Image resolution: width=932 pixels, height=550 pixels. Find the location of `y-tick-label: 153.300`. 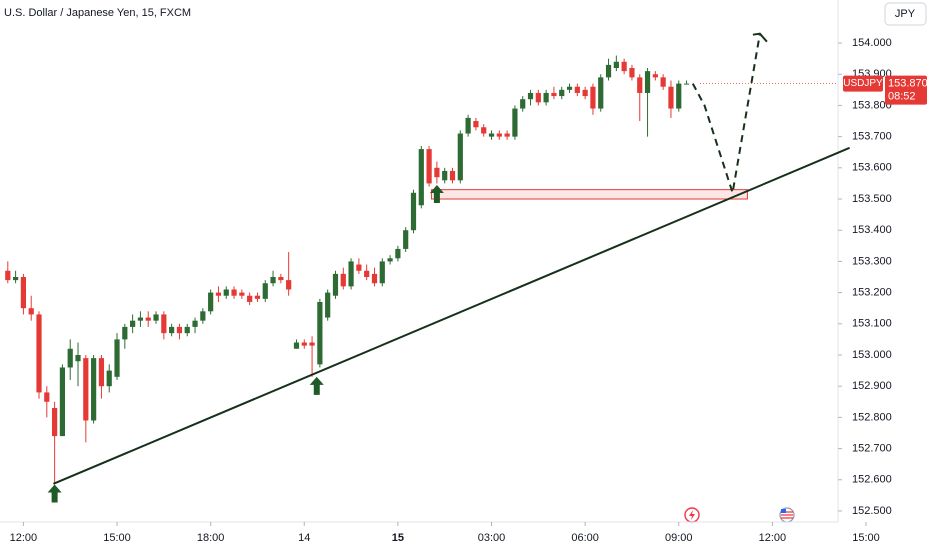

y-tick-label: 153.300 is located at coordinates (872, 261).